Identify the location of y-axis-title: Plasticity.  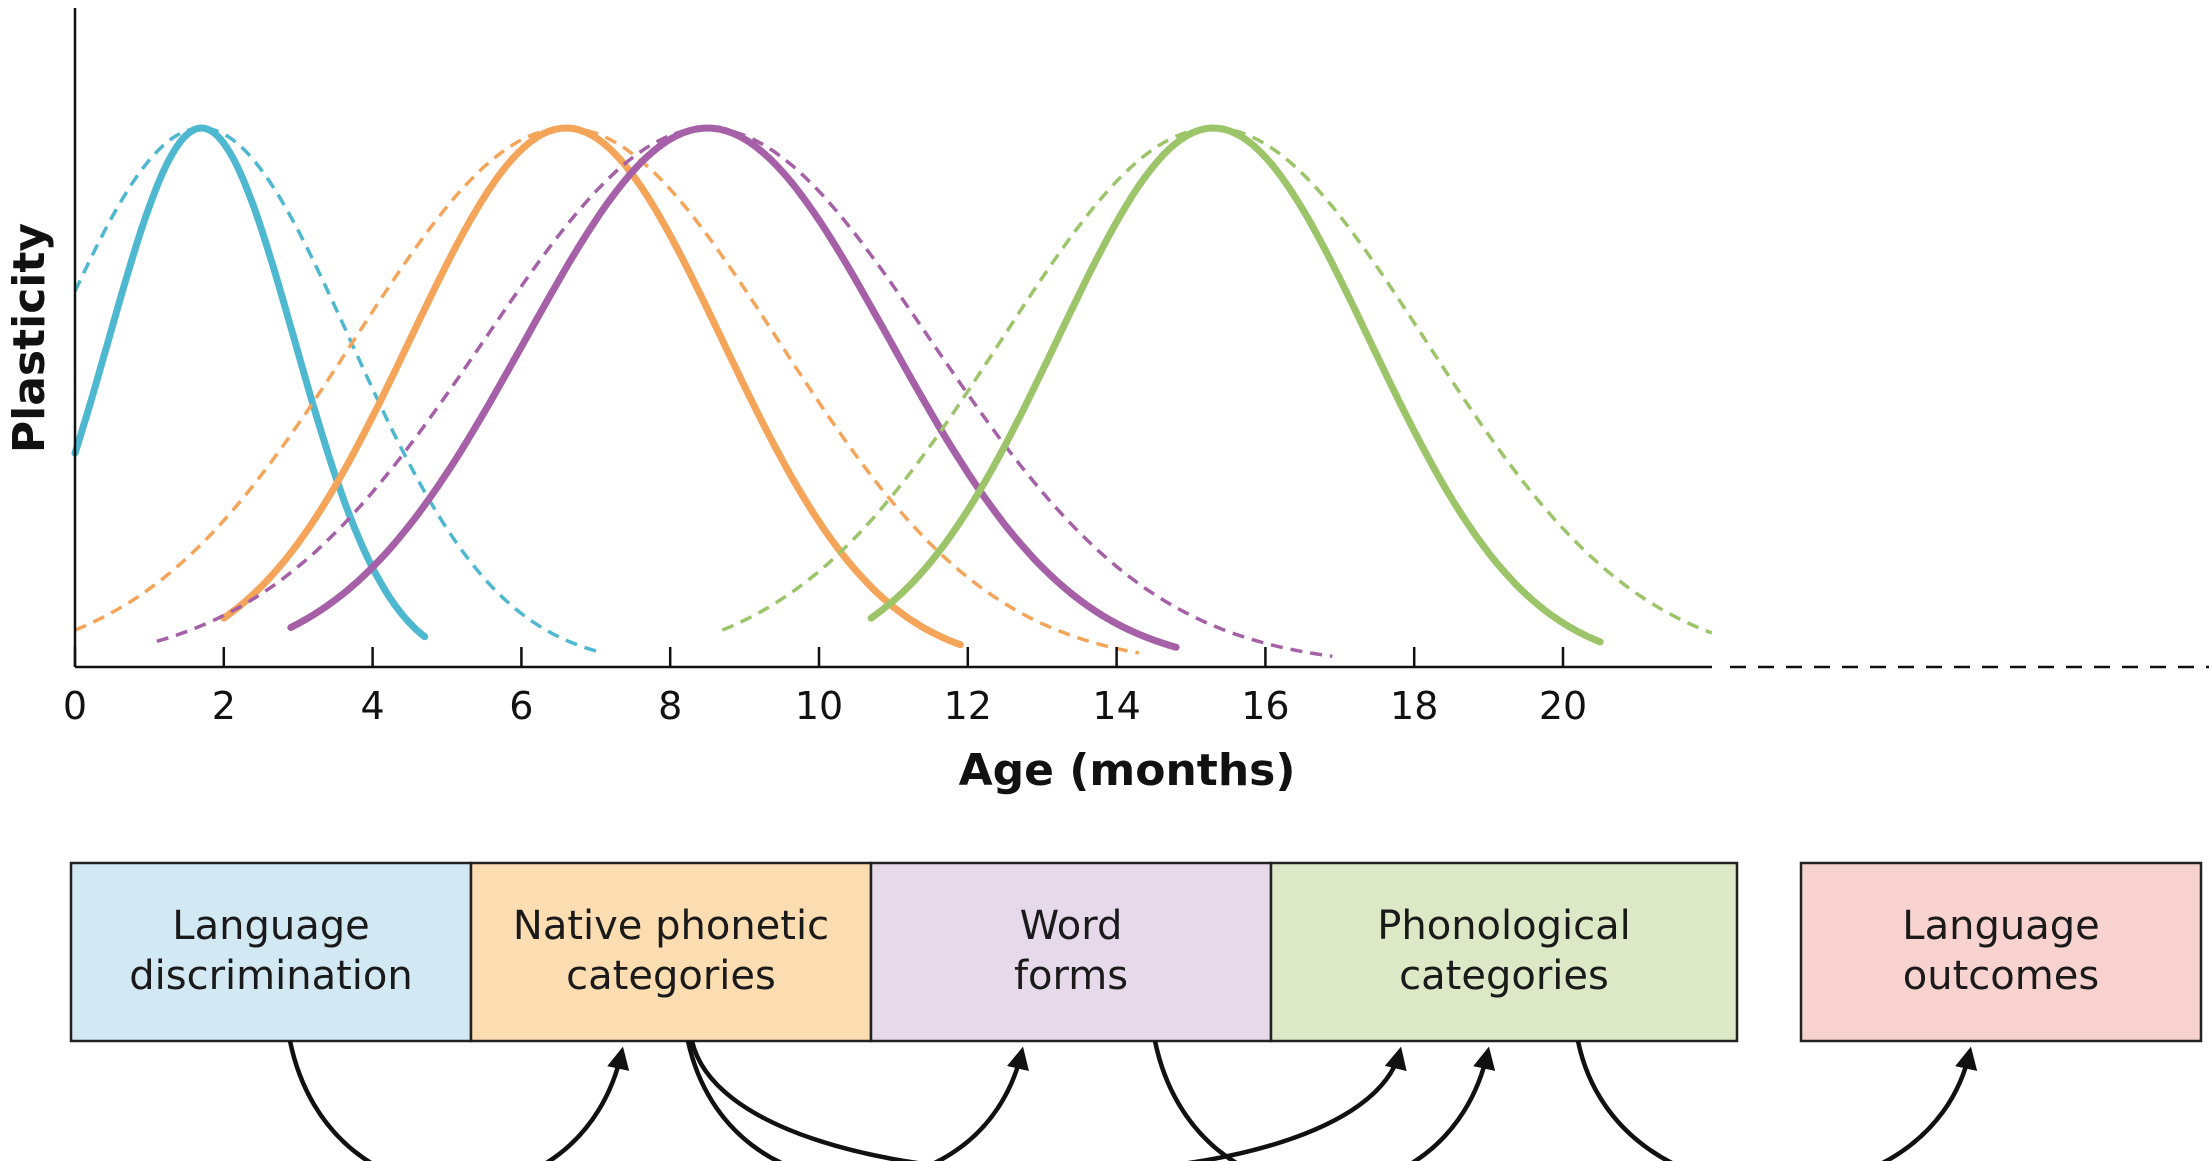
(29, 338).